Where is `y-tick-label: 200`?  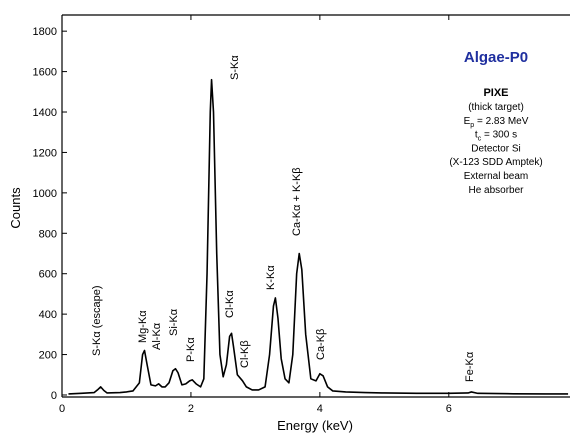
y-tick-label: 200 is located at coordinates (48, 356).